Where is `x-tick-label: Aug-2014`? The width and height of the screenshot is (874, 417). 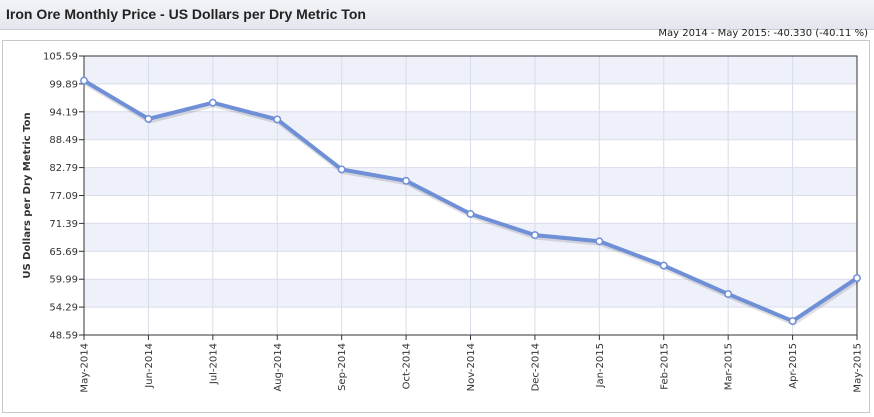
x-tick-label: Aug-2014 is located at coordinates (278, 367).